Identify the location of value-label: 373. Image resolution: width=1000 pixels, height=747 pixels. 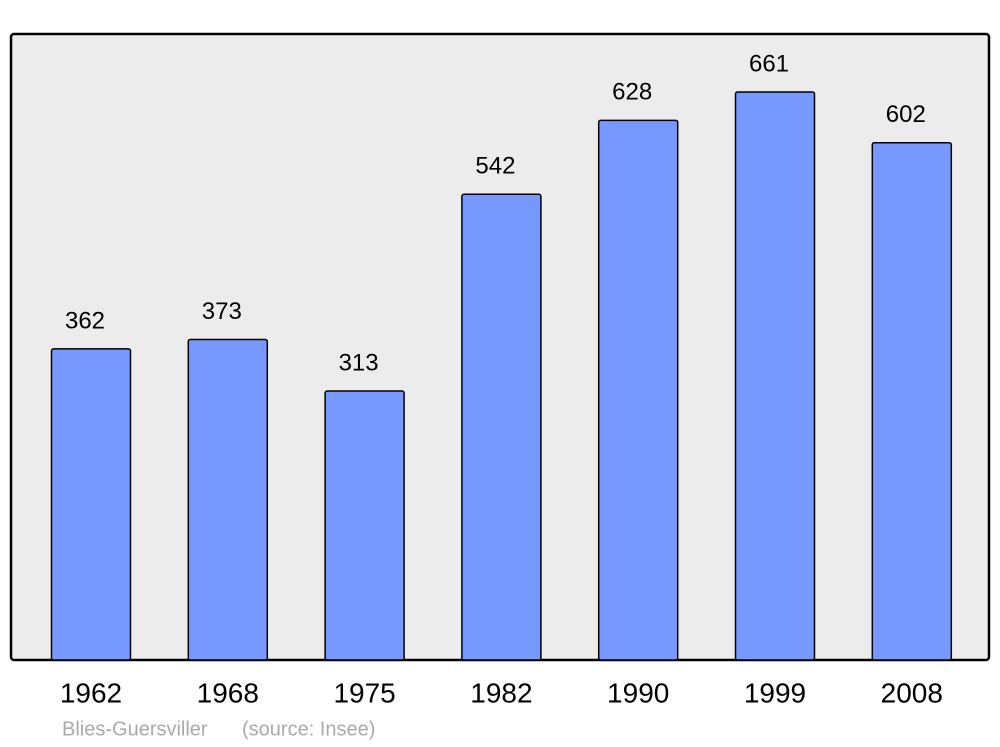
(222, 311).